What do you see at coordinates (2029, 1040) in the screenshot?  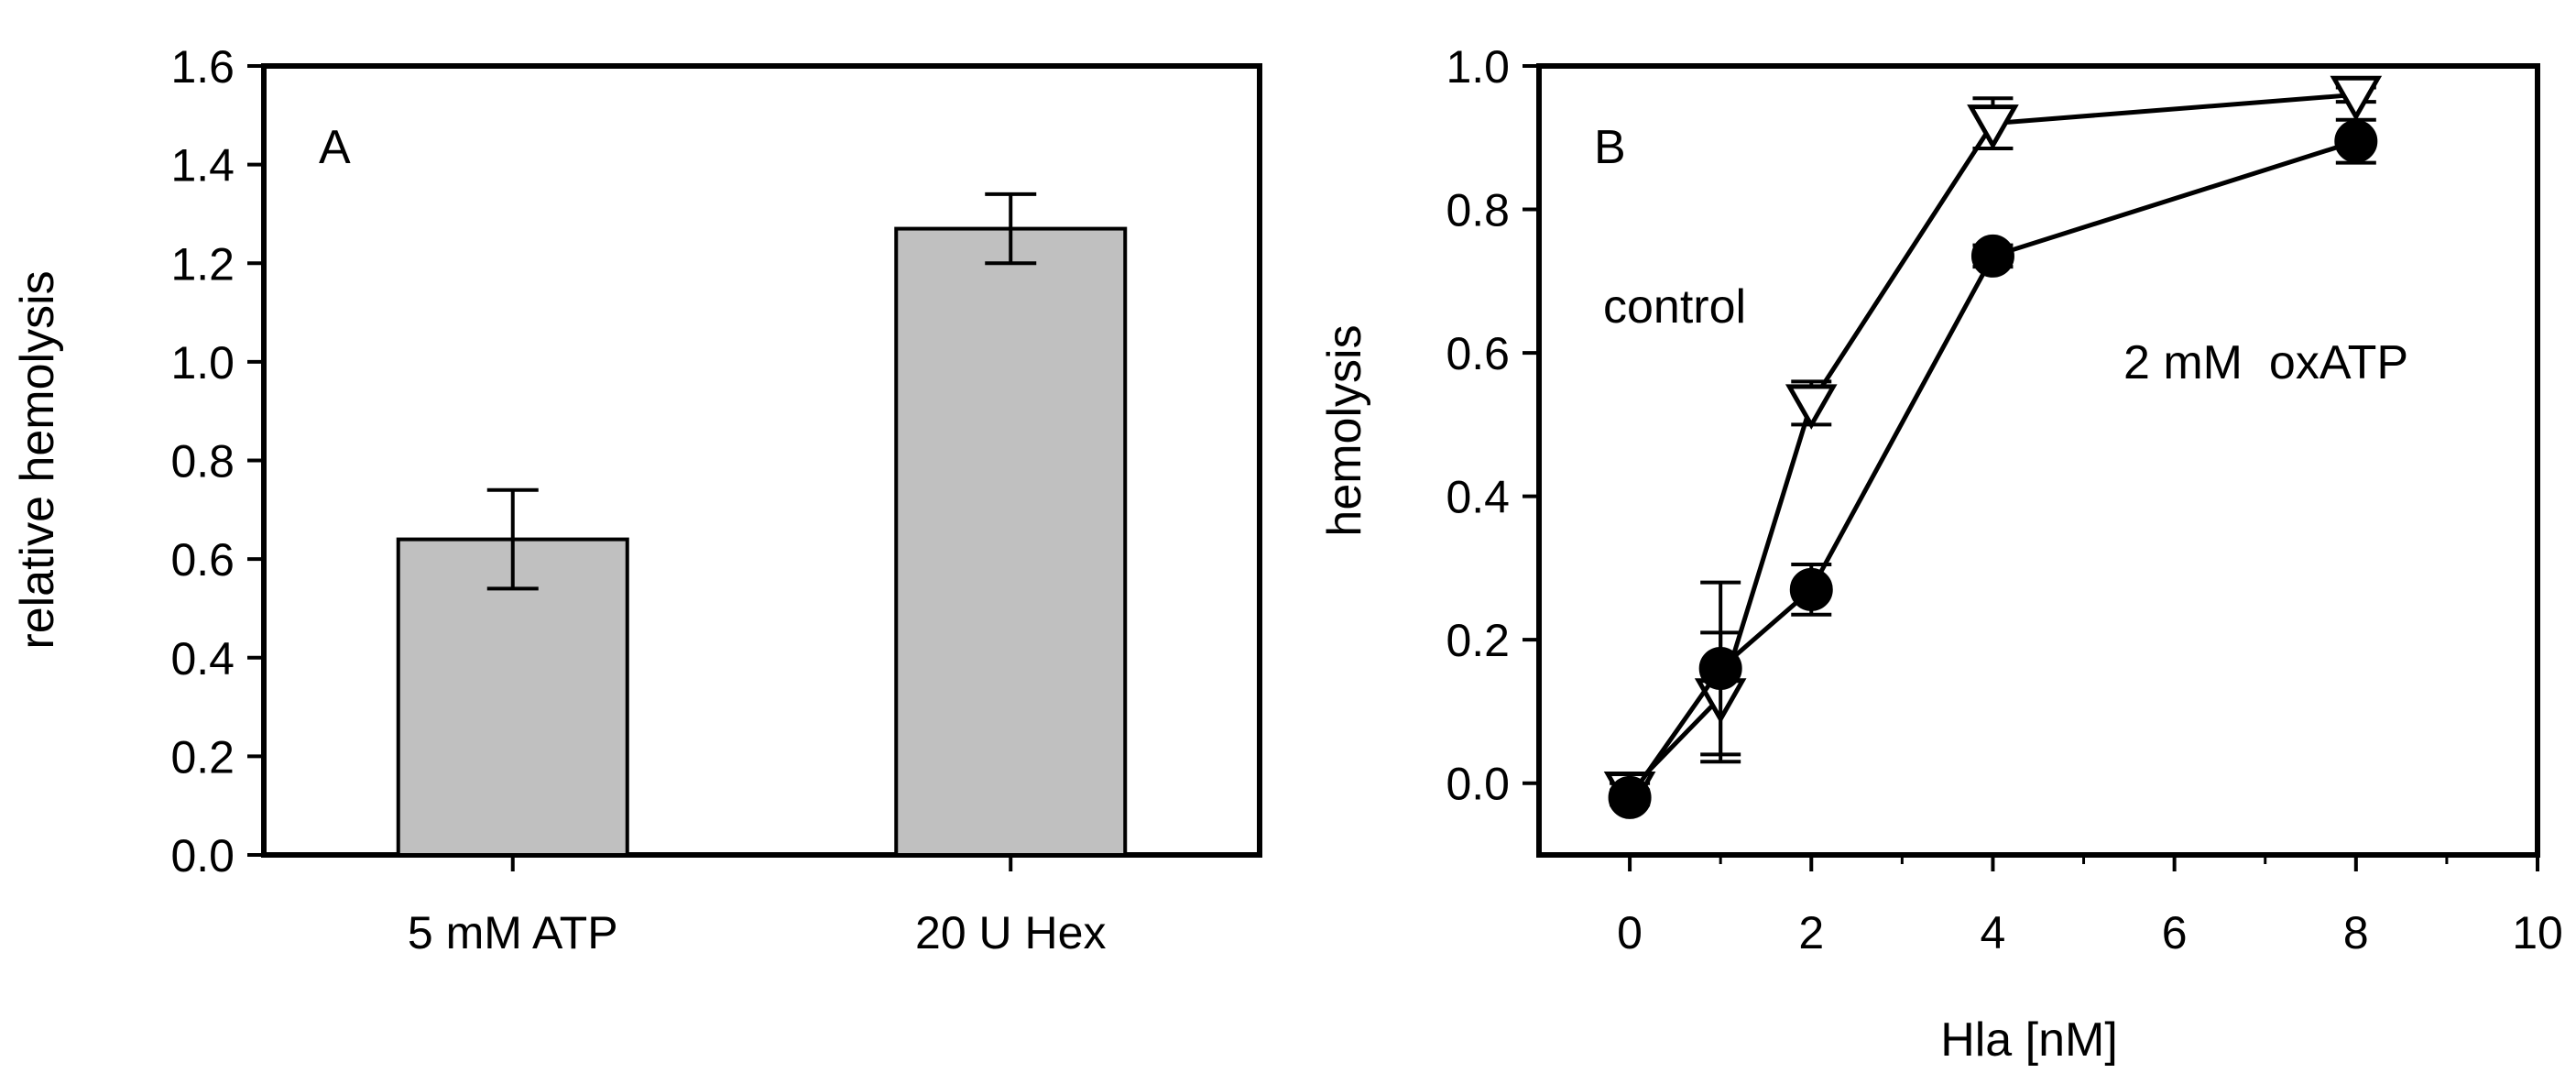 I see `panel-b-x-axis-label: Hla [nM]` at bounding box center [2029, 1040].